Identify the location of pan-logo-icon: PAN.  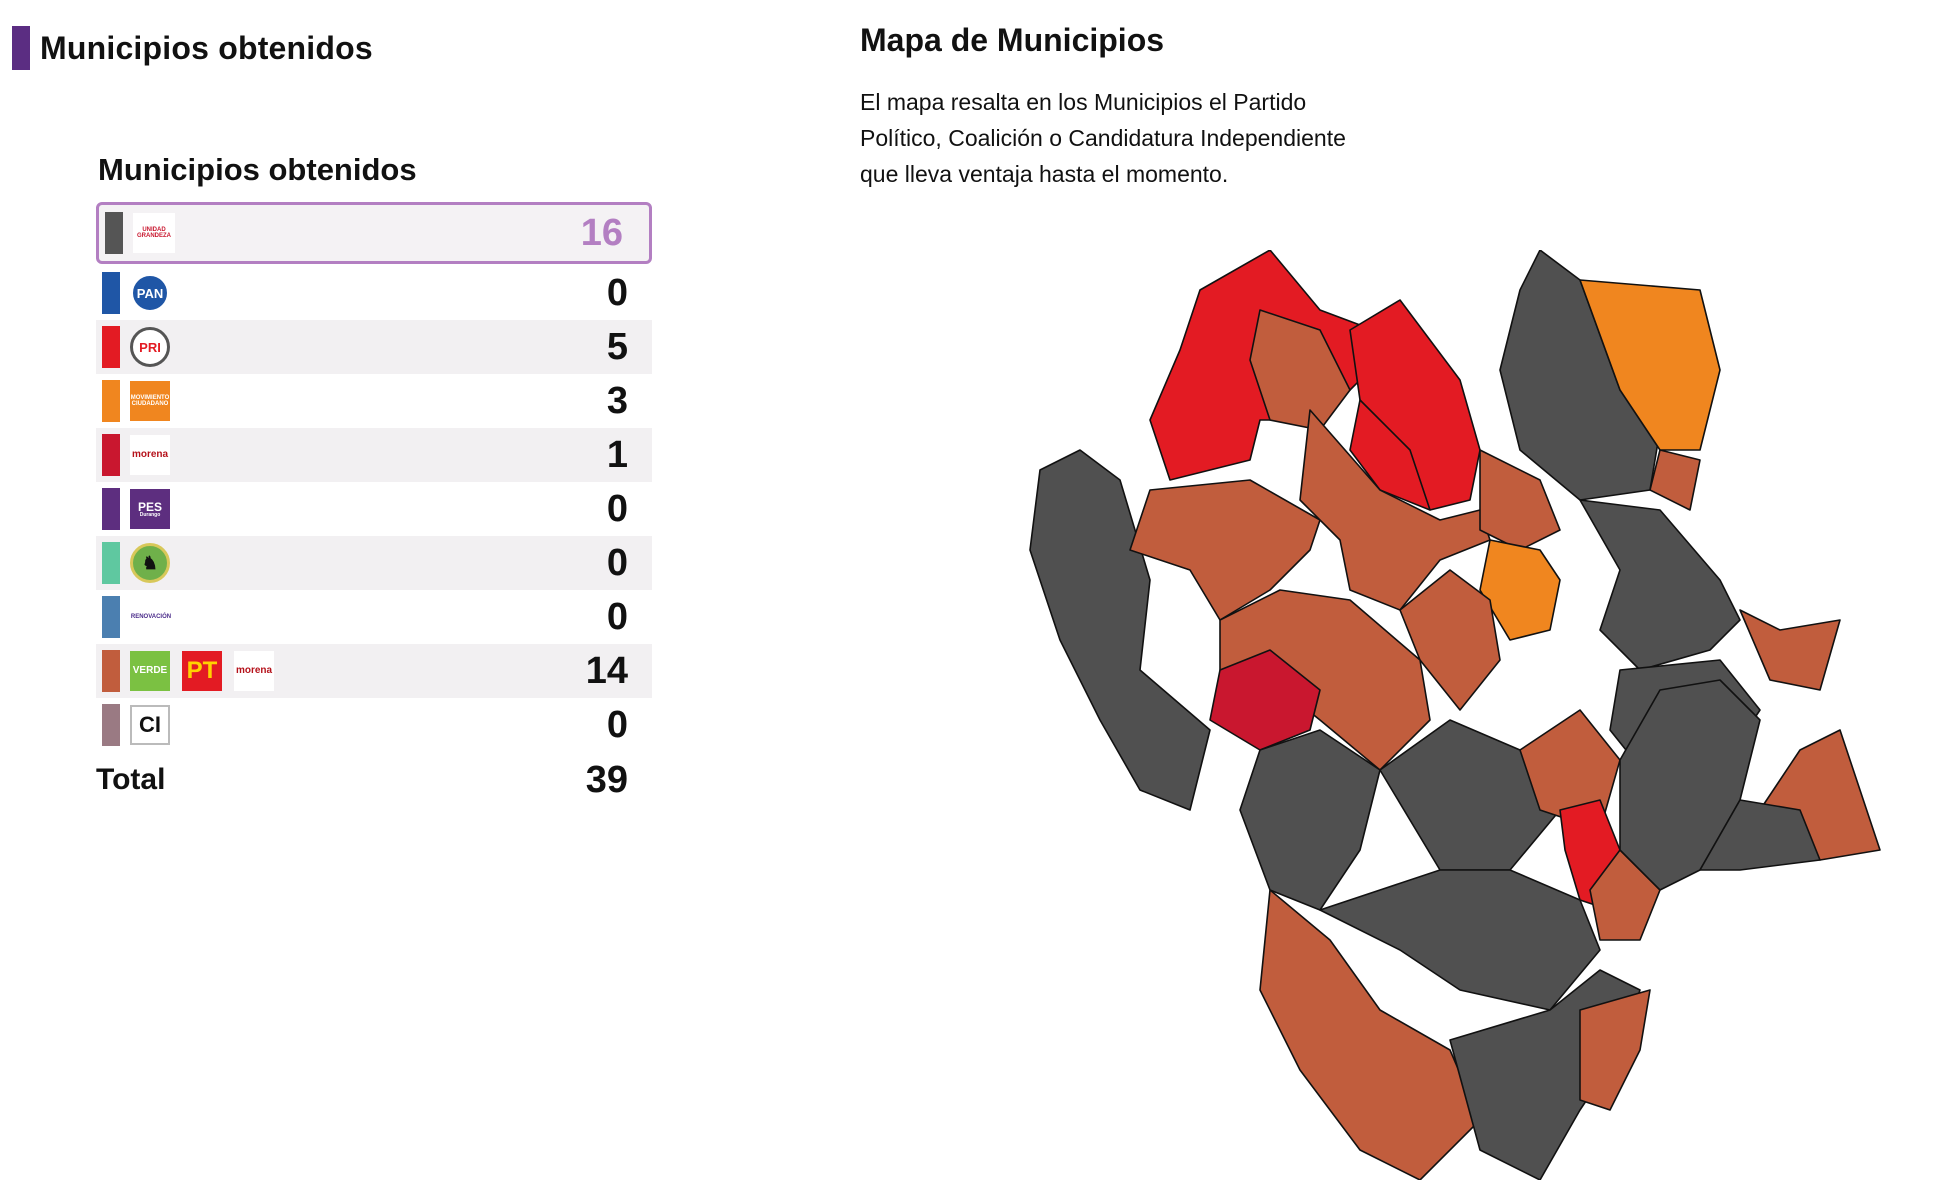
(150, 293).